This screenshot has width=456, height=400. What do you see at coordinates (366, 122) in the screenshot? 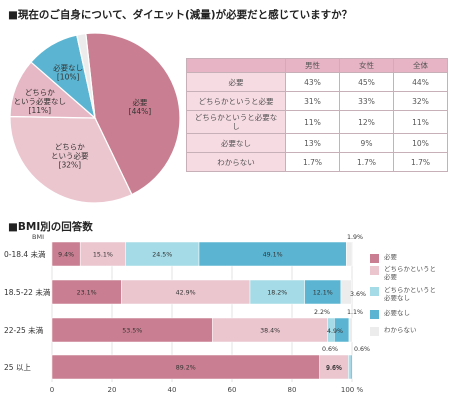
I see `table-cell: 12%` at bounding box center [366, 122].